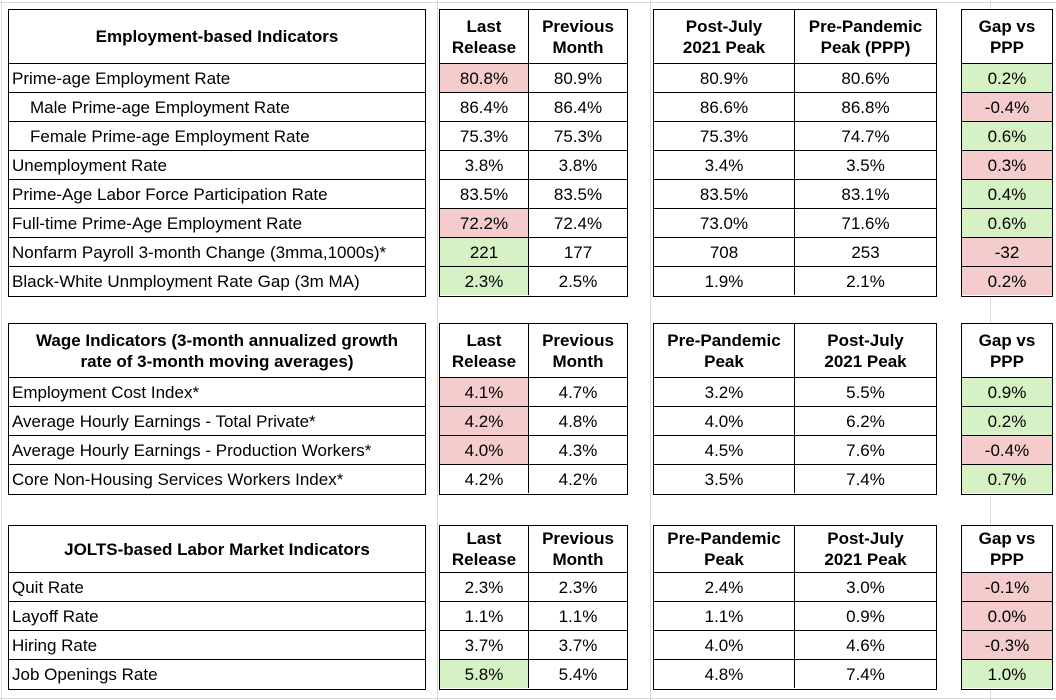 The width and height of the screenshot is (1056, 700). Describe the element at coordinates (578, 223) in the screenshot. I see `value-cell: 72.4%` at that location.